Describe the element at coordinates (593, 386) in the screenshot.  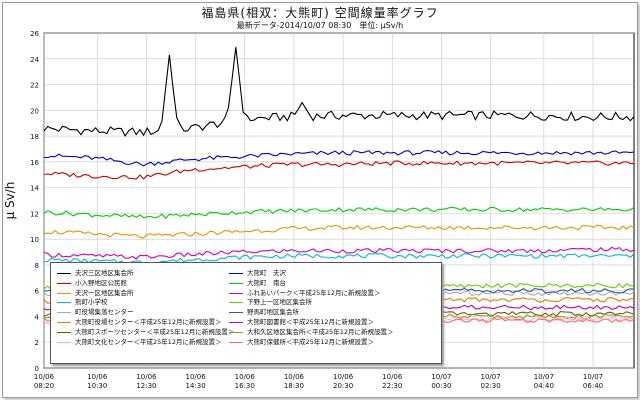
I see `x-tick-time: 06:40` at that location.